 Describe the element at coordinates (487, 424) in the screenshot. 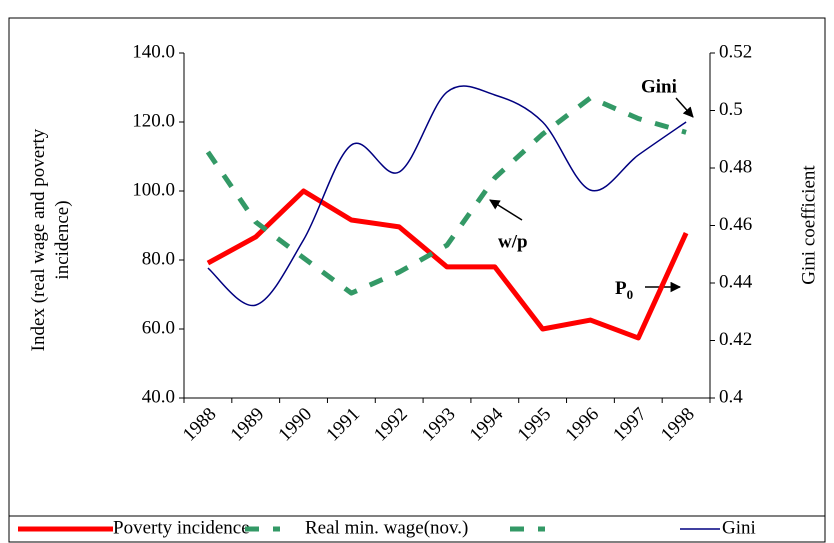

I see `x-tick-label: 1994` at that location.